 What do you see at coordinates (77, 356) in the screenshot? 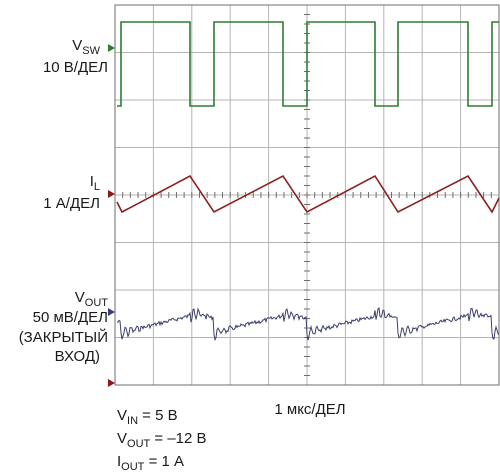
I see `vout-coupling: ВХОД)` at bounding box center [77, 356].